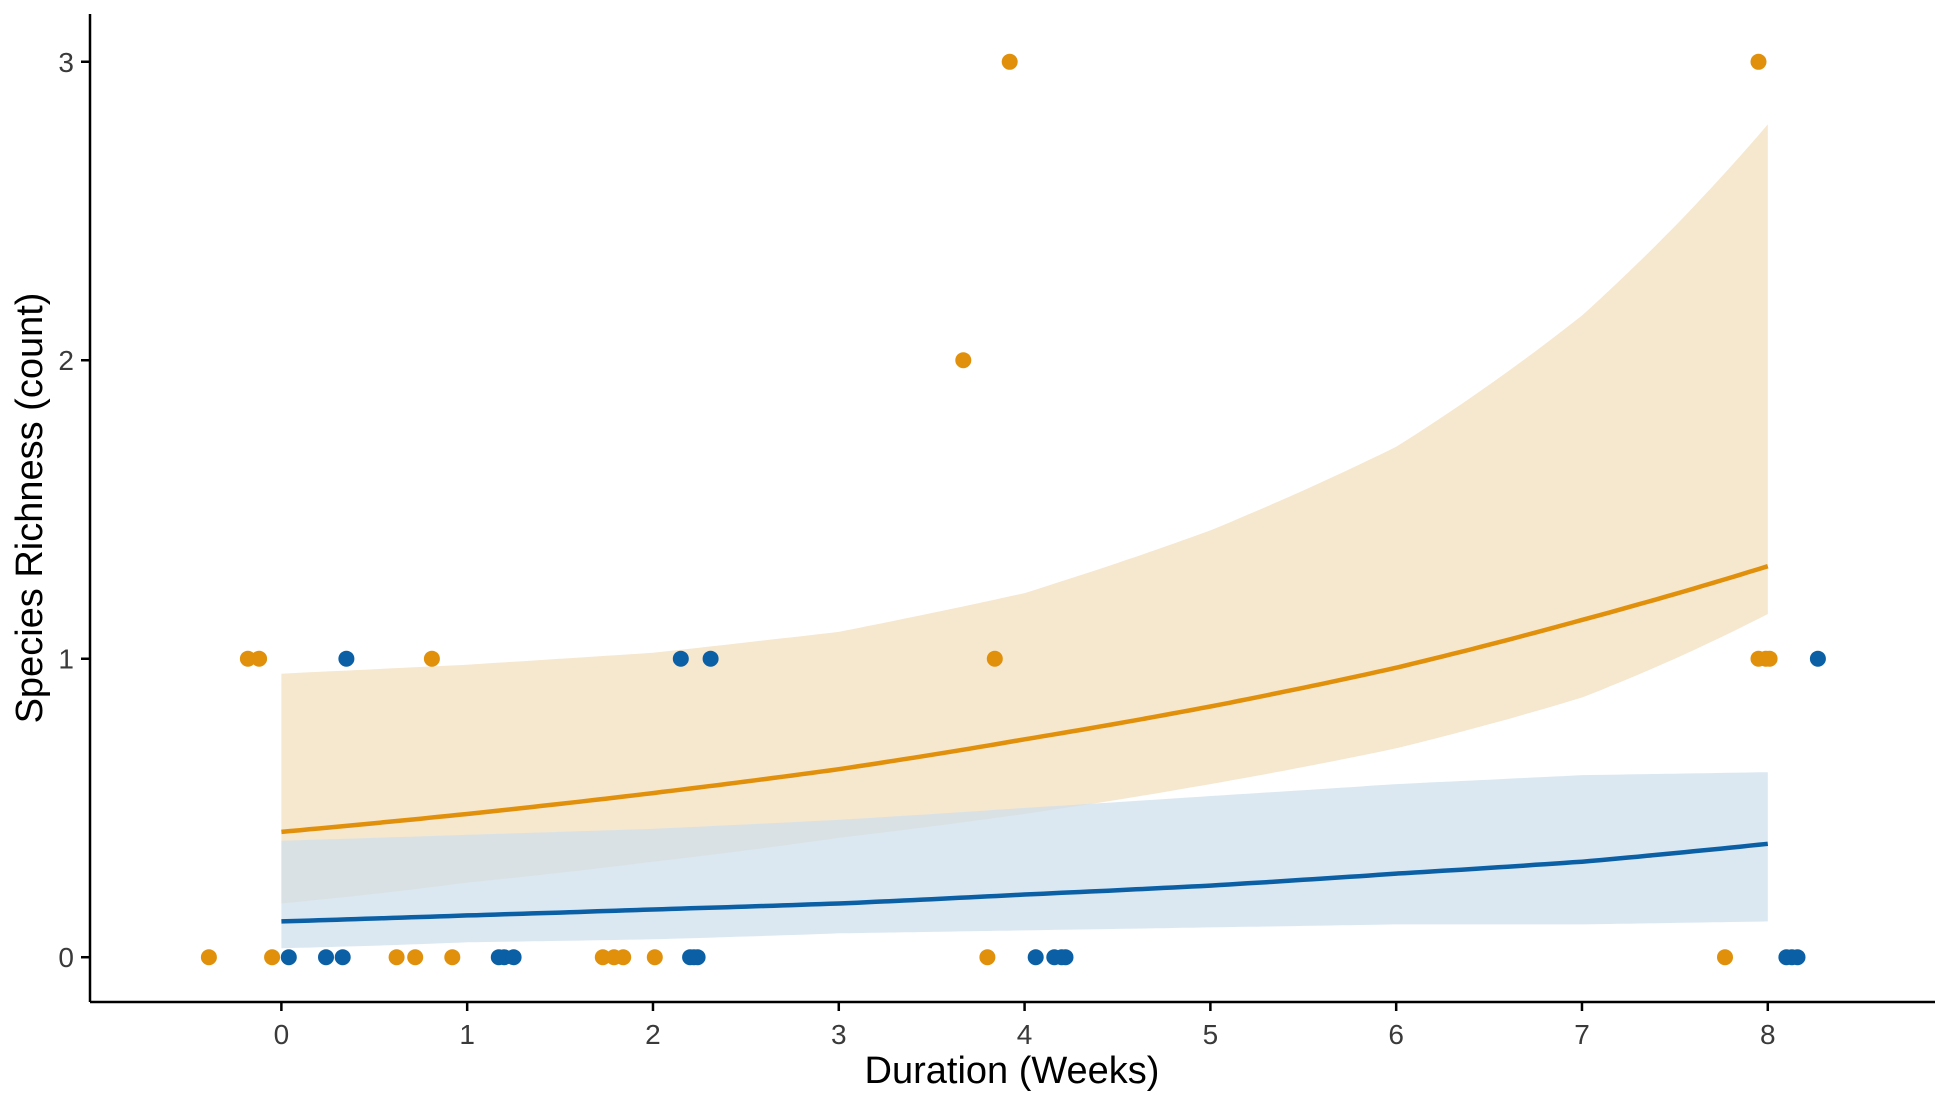  I want to click on x-tick-label: 0, so click(282, 1034).